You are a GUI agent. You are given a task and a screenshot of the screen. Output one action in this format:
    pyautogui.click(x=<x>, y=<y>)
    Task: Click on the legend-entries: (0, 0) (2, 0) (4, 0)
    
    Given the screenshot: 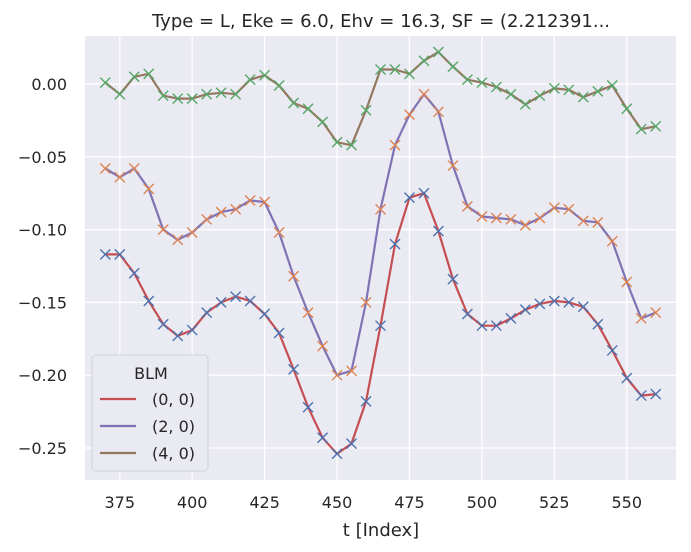 What is the action you would take?
    pyautogui.click(x=147, y=426)
    